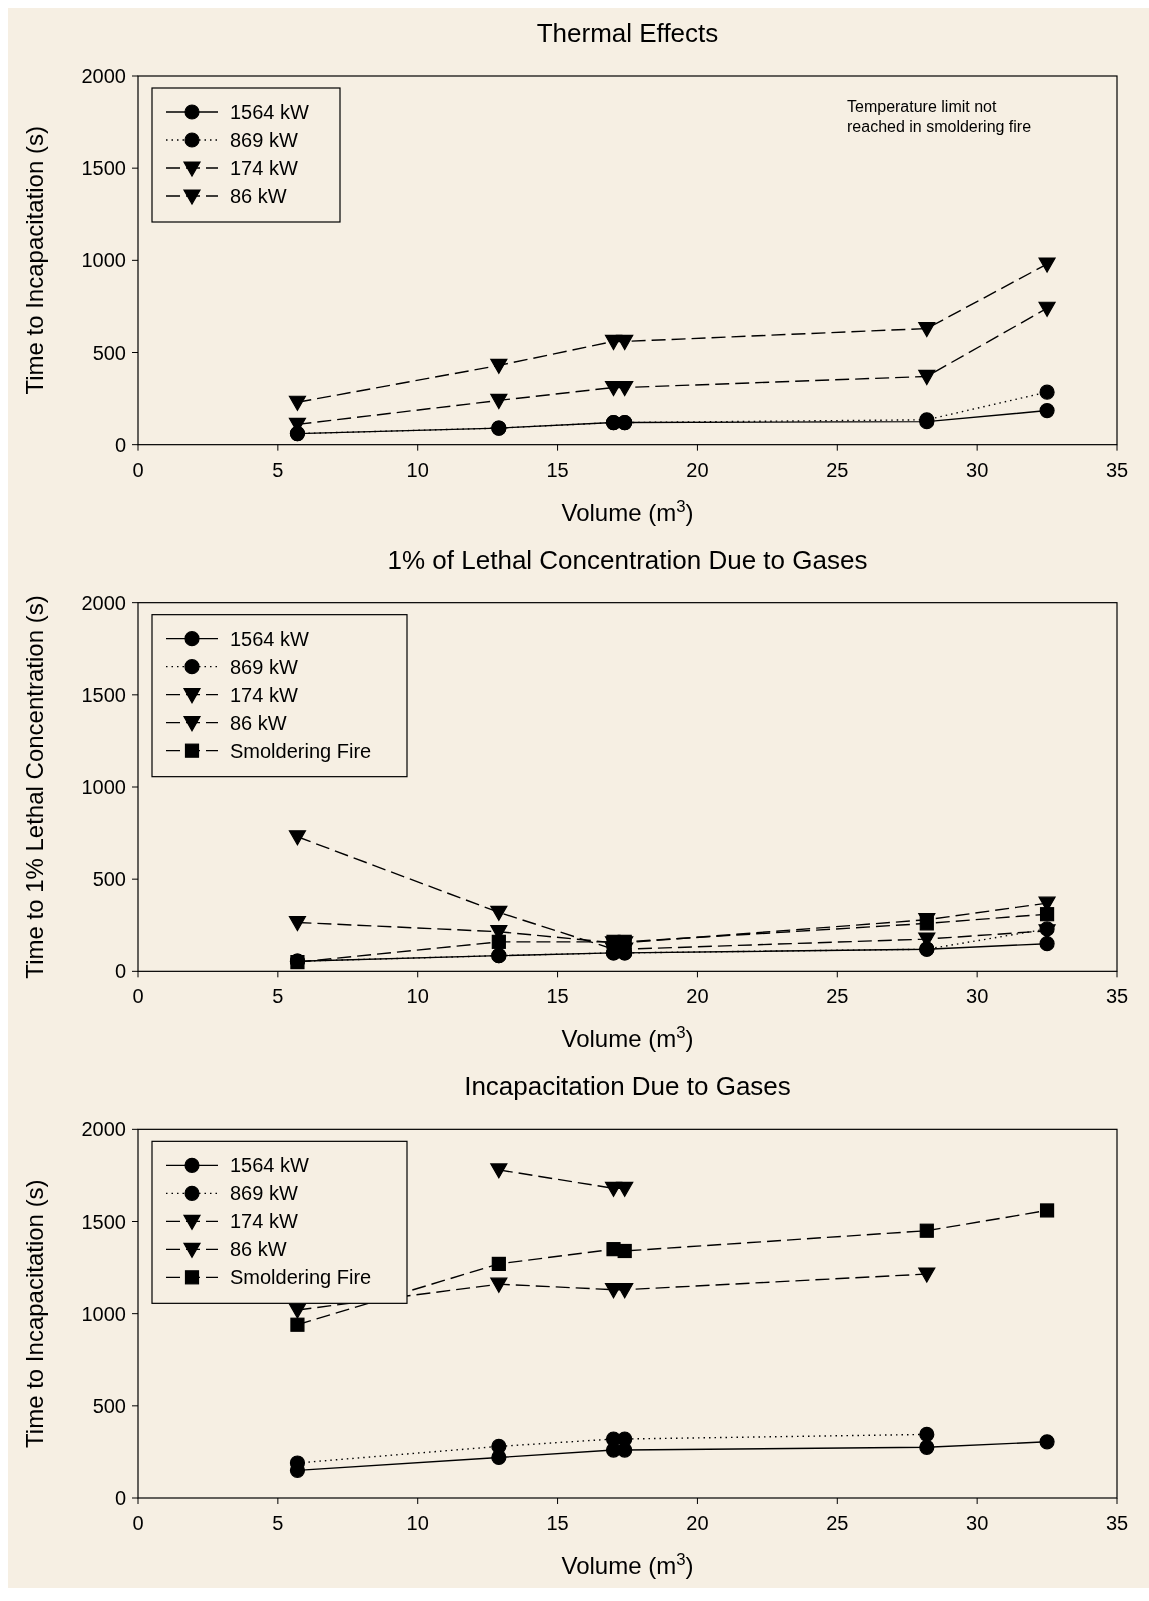 The width and height of the screenshot is (1149, 1601). Describe the element at coordinates (627, 1086) in the screenshot. I see `chart-title: Incapacitation Due to Gases` at that location.